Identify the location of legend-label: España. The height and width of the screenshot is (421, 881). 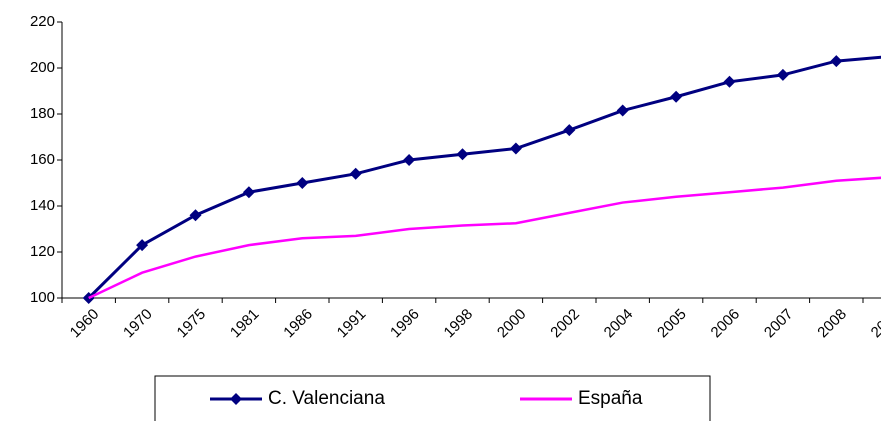
(610, 398).